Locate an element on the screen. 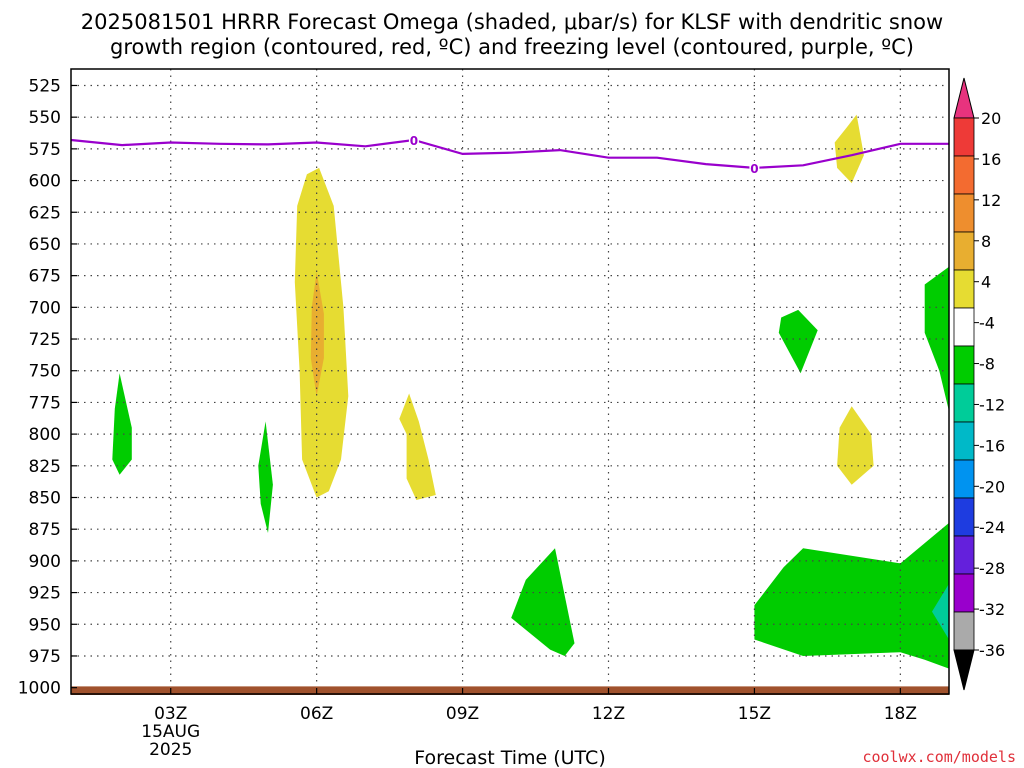  y-tick-label-9: 750 is located at coordinates (45, 372).